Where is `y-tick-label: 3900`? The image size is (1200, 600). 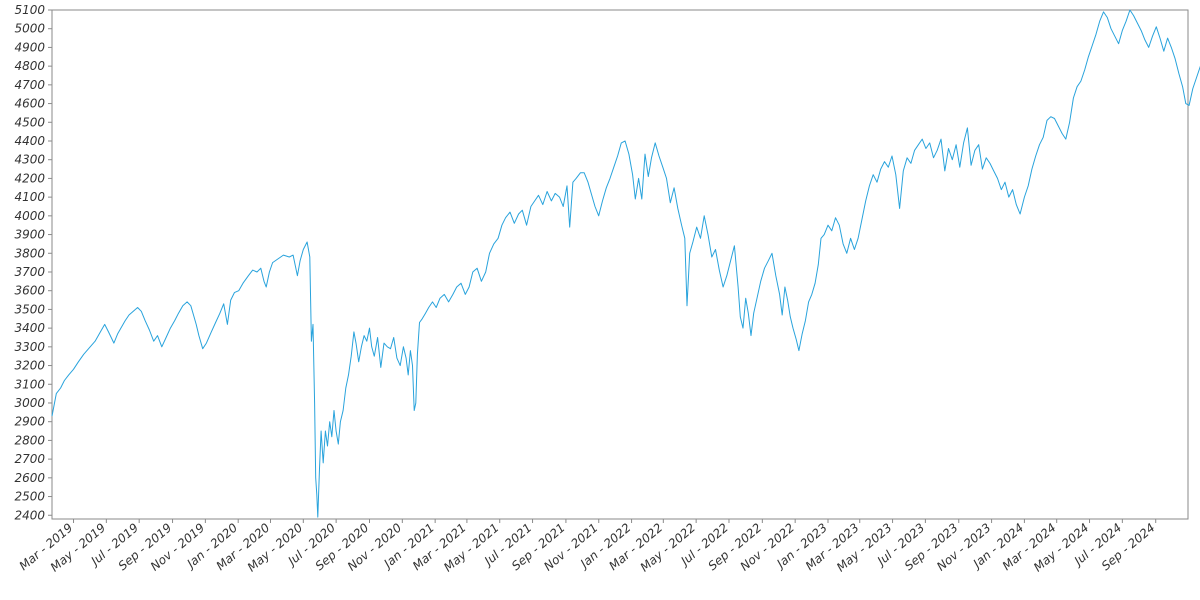
y-tick-label: 3900 is located at coordinates (29, 235).